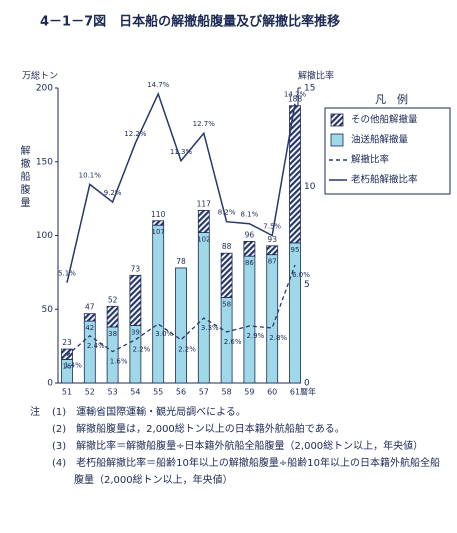 The height and width of the screenshot is (533, 457). I want to click on total-label: 78, so click(181, 261).